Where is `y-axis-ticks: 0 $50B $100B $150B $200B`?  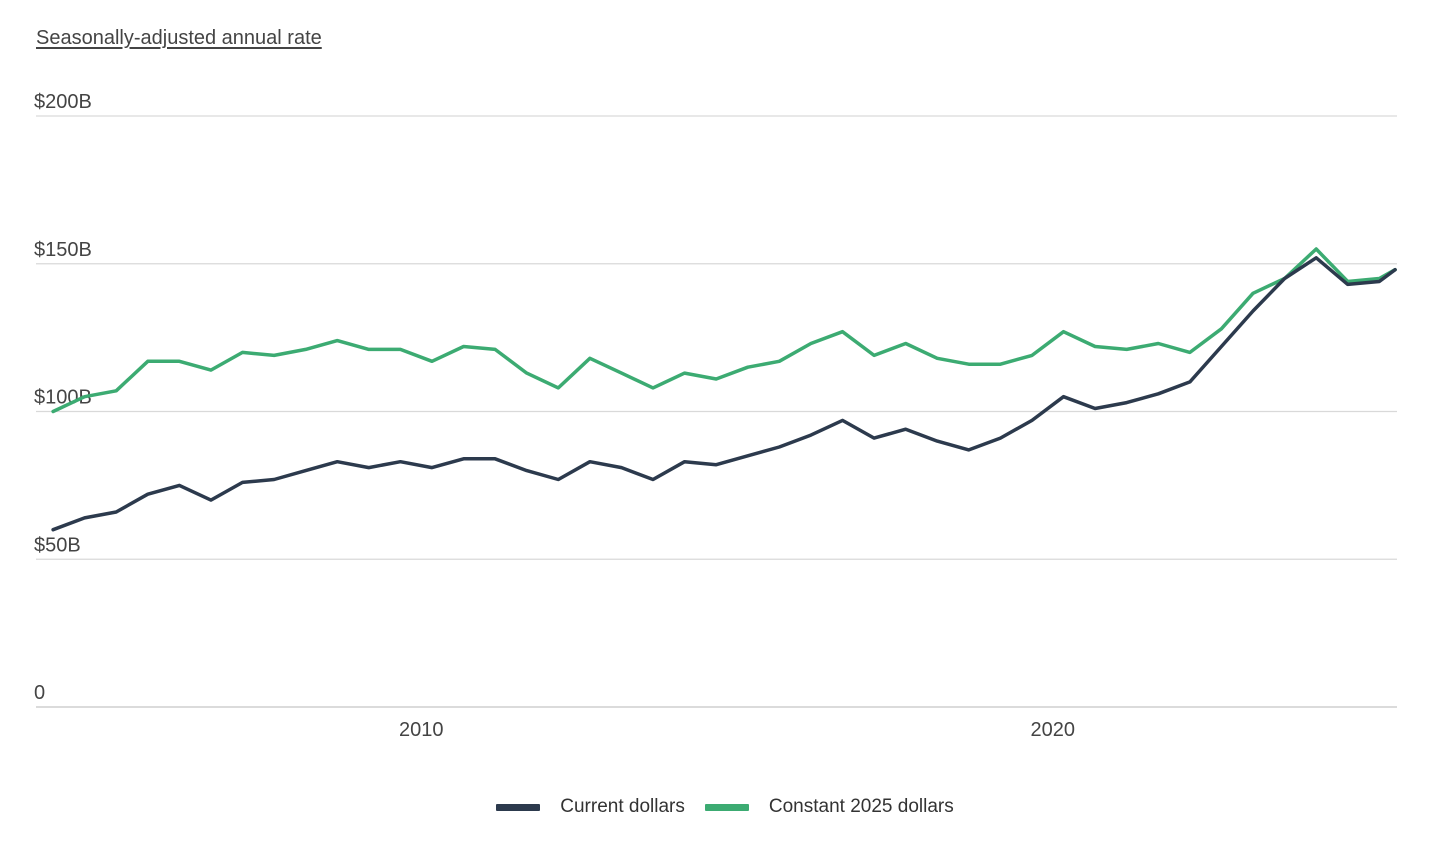 y-axis-ticks: 0 $50B $100B $150B $200B is located at coordinates (63, 397).